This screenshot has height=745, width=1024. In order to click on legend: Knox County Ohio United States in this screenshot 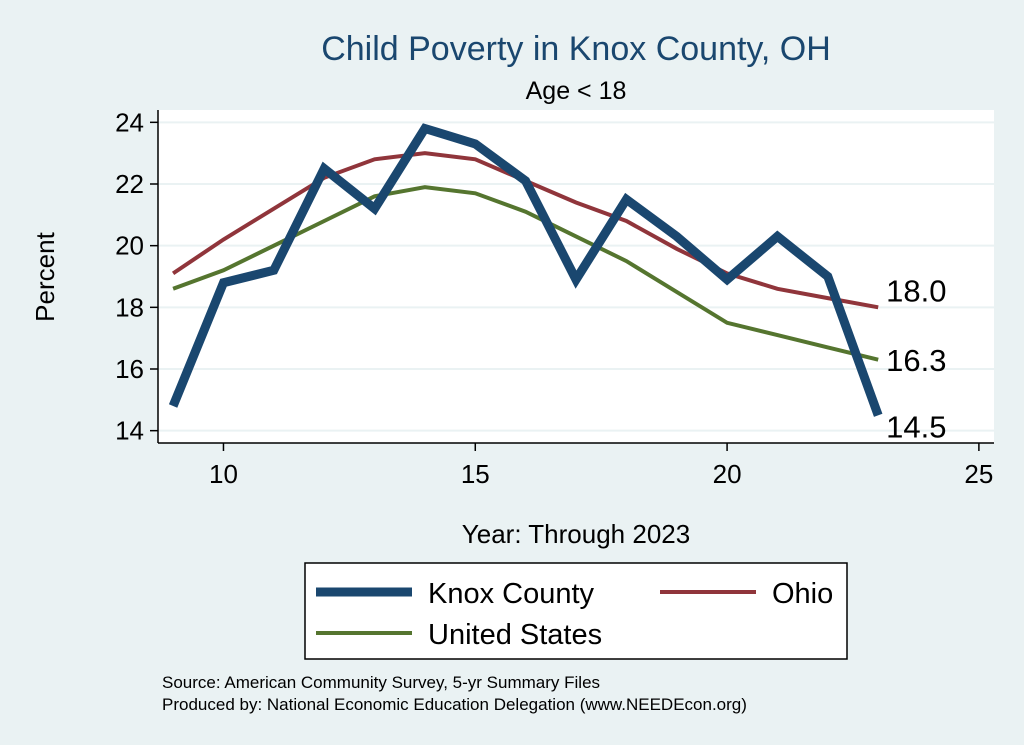, I will do `click(576, 611)`.